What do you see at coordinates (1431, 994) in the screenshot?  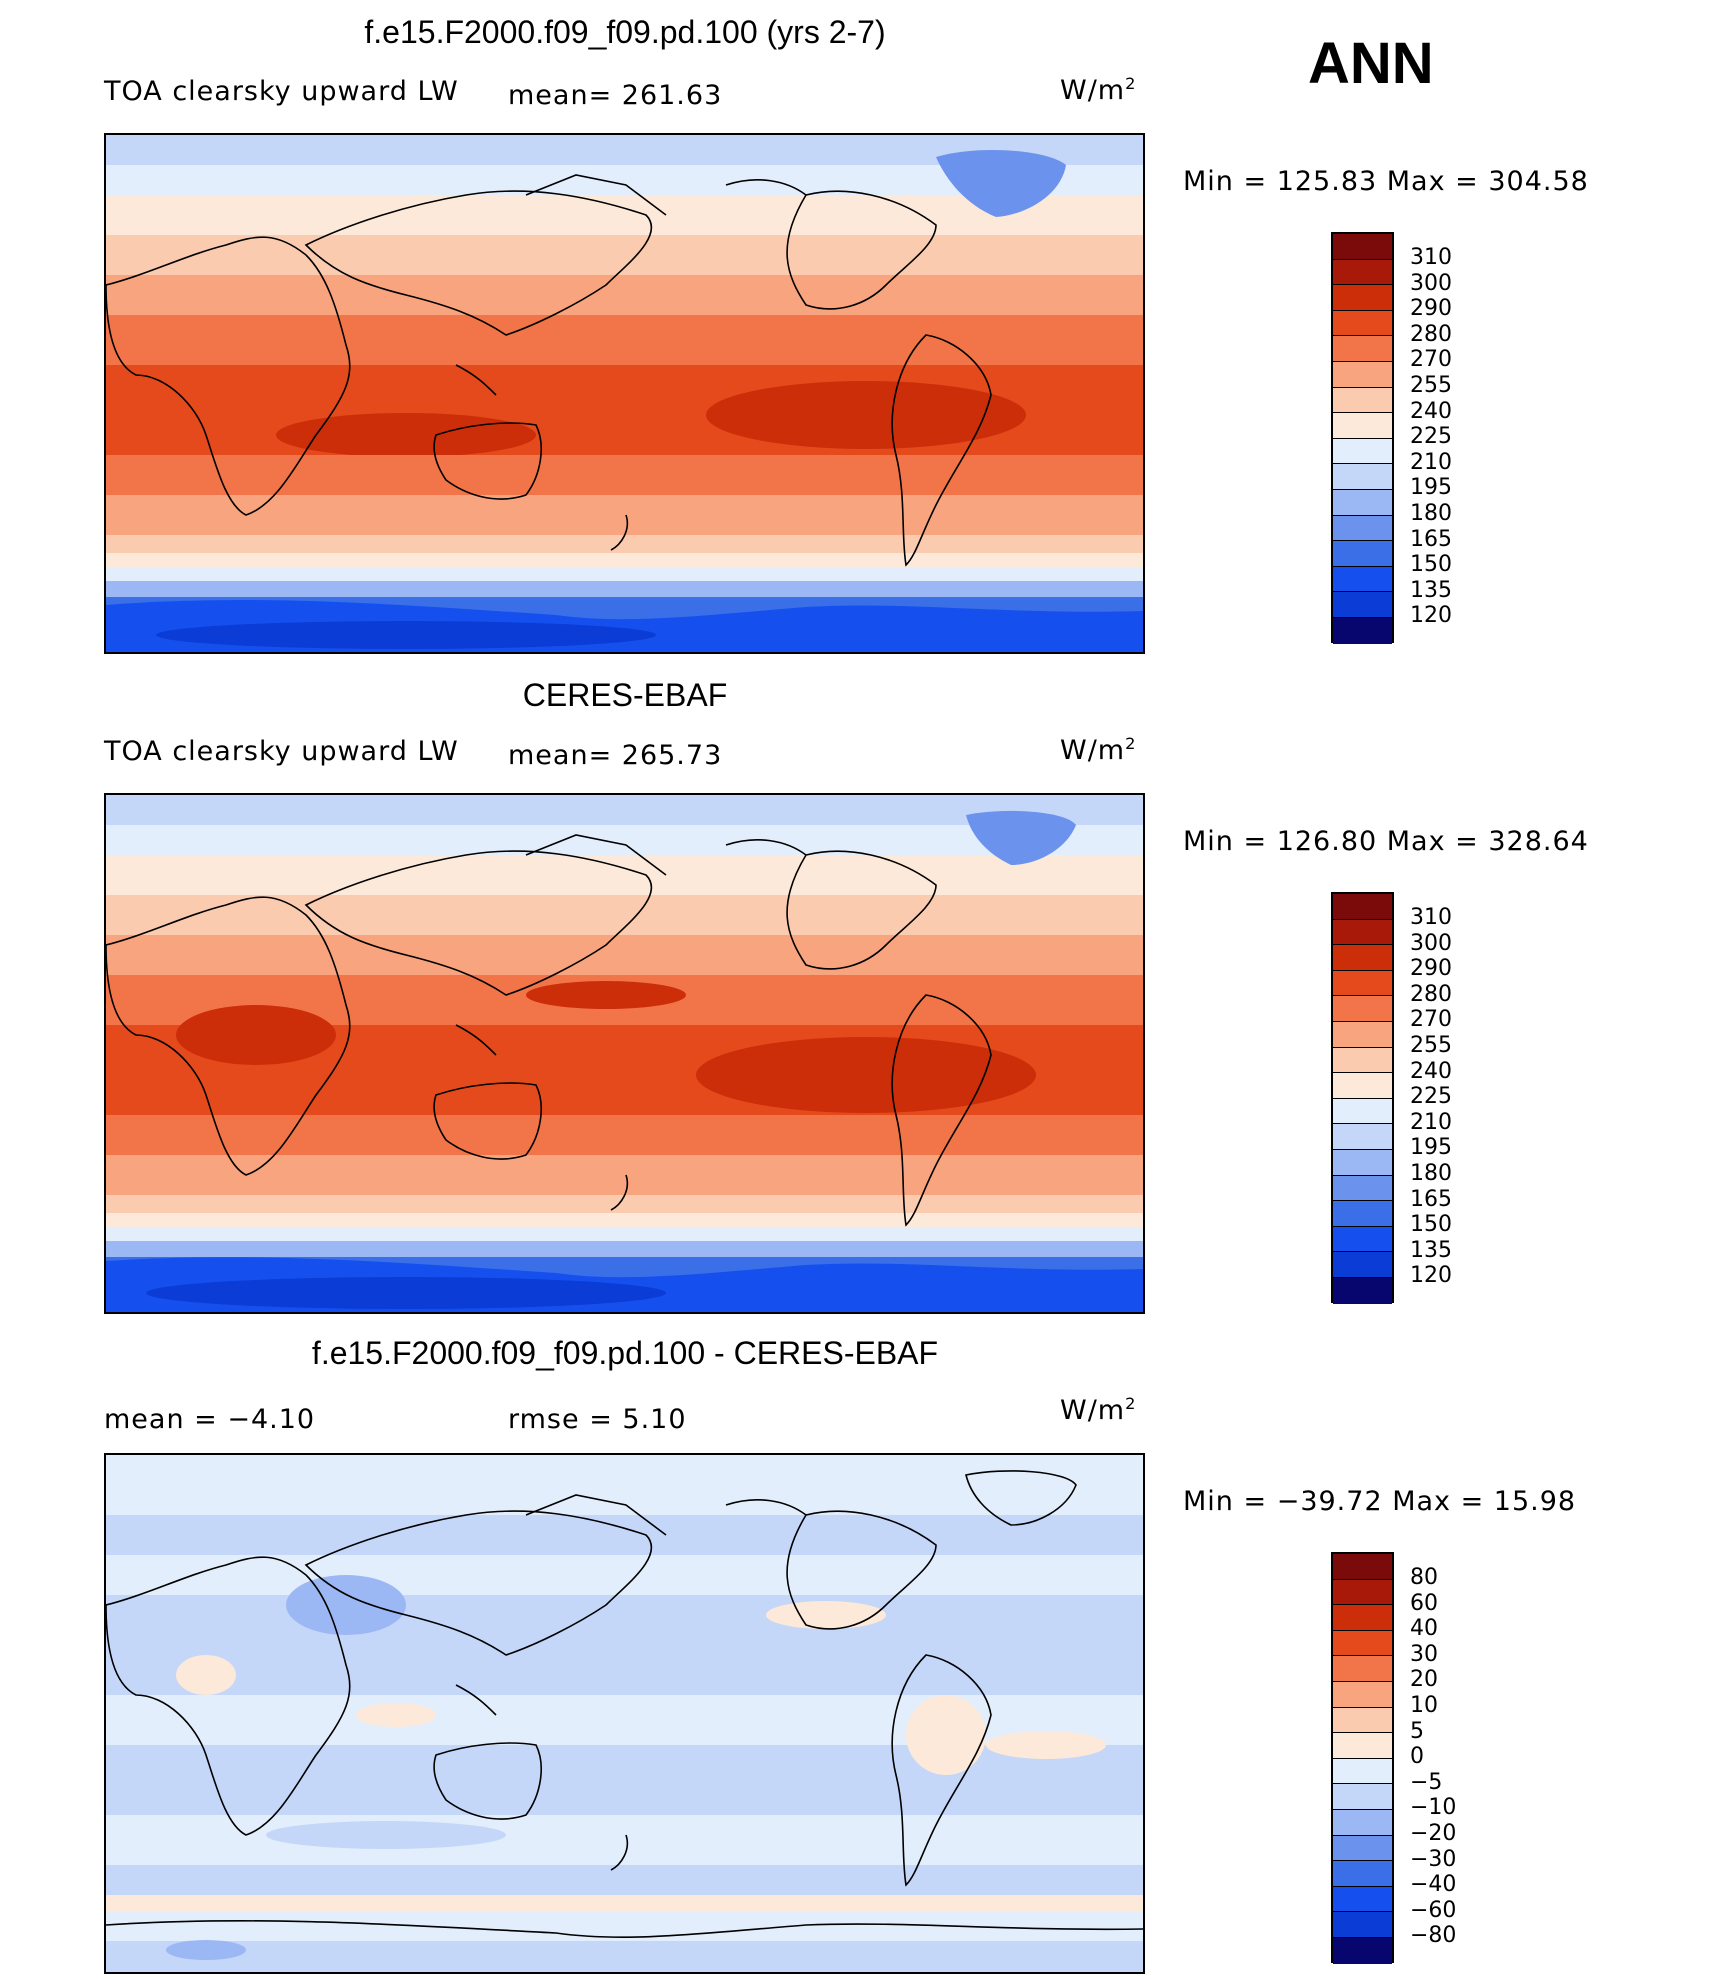 I see `colorbar-label: 280` at bounding box center [1431, 994].